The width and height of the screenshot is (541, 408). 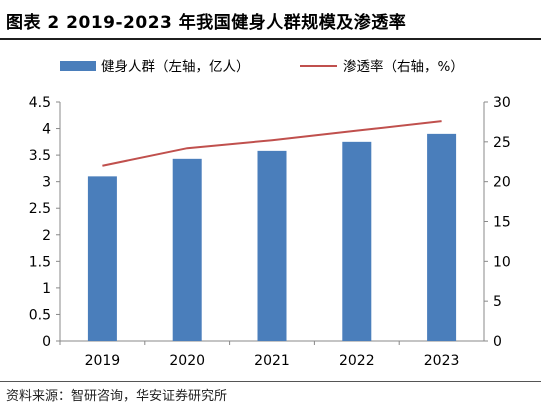 What do you see at coordinates (187, 361) in the screenshot?
I see `x-tick-label: 2020` at bounding box center [187, 361].